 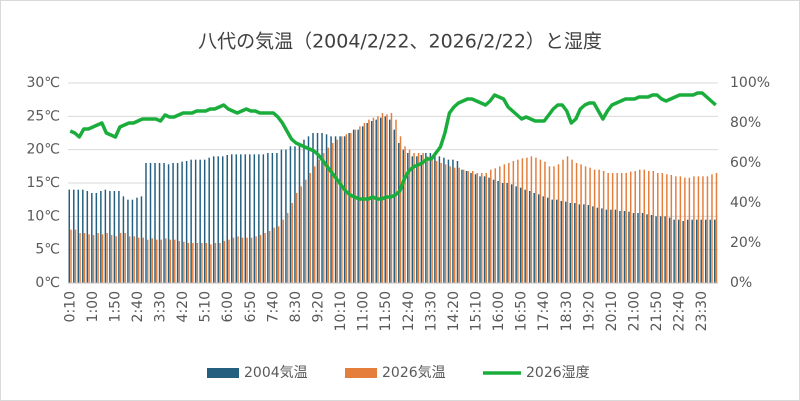 What do you see at coordinates (745, 123) in the screenshot?
I see `y2-tick-label: 80%` at bounding box center [745, 123].